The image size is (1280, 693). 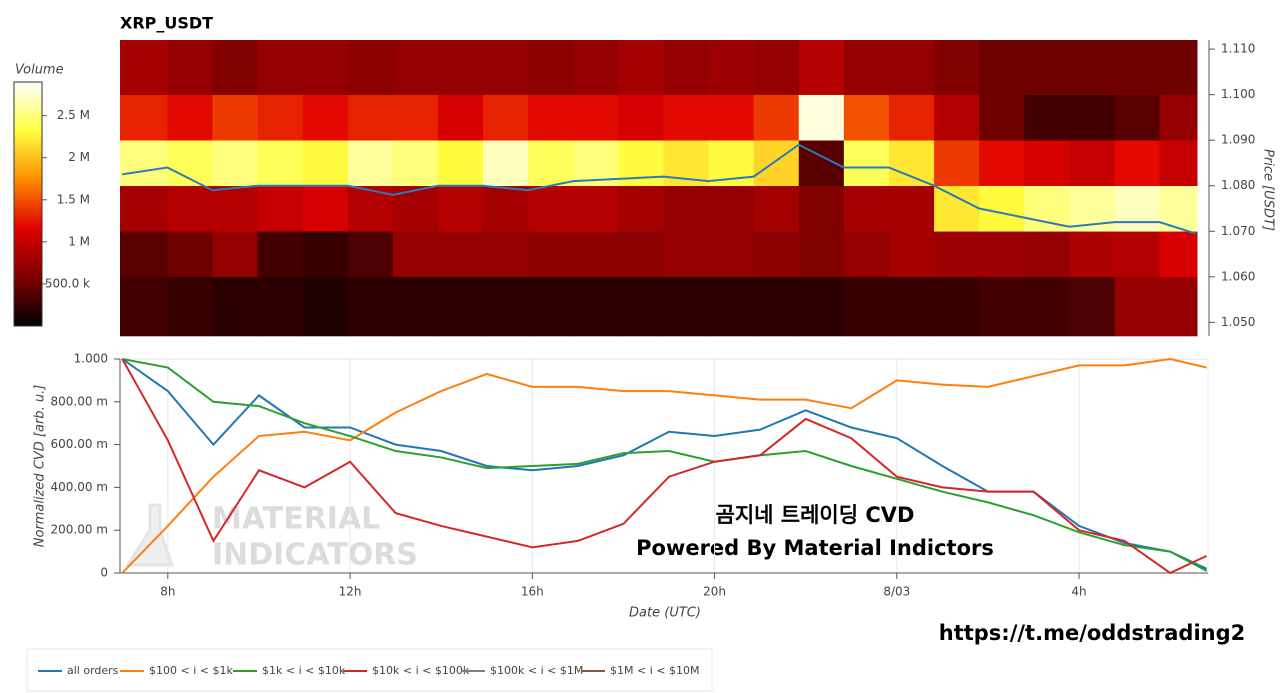 What do you see at coordinates (1238, 94) in the screenshot?
I see `y2-tick-label: 1.100` at bounding box center [1238, 94].